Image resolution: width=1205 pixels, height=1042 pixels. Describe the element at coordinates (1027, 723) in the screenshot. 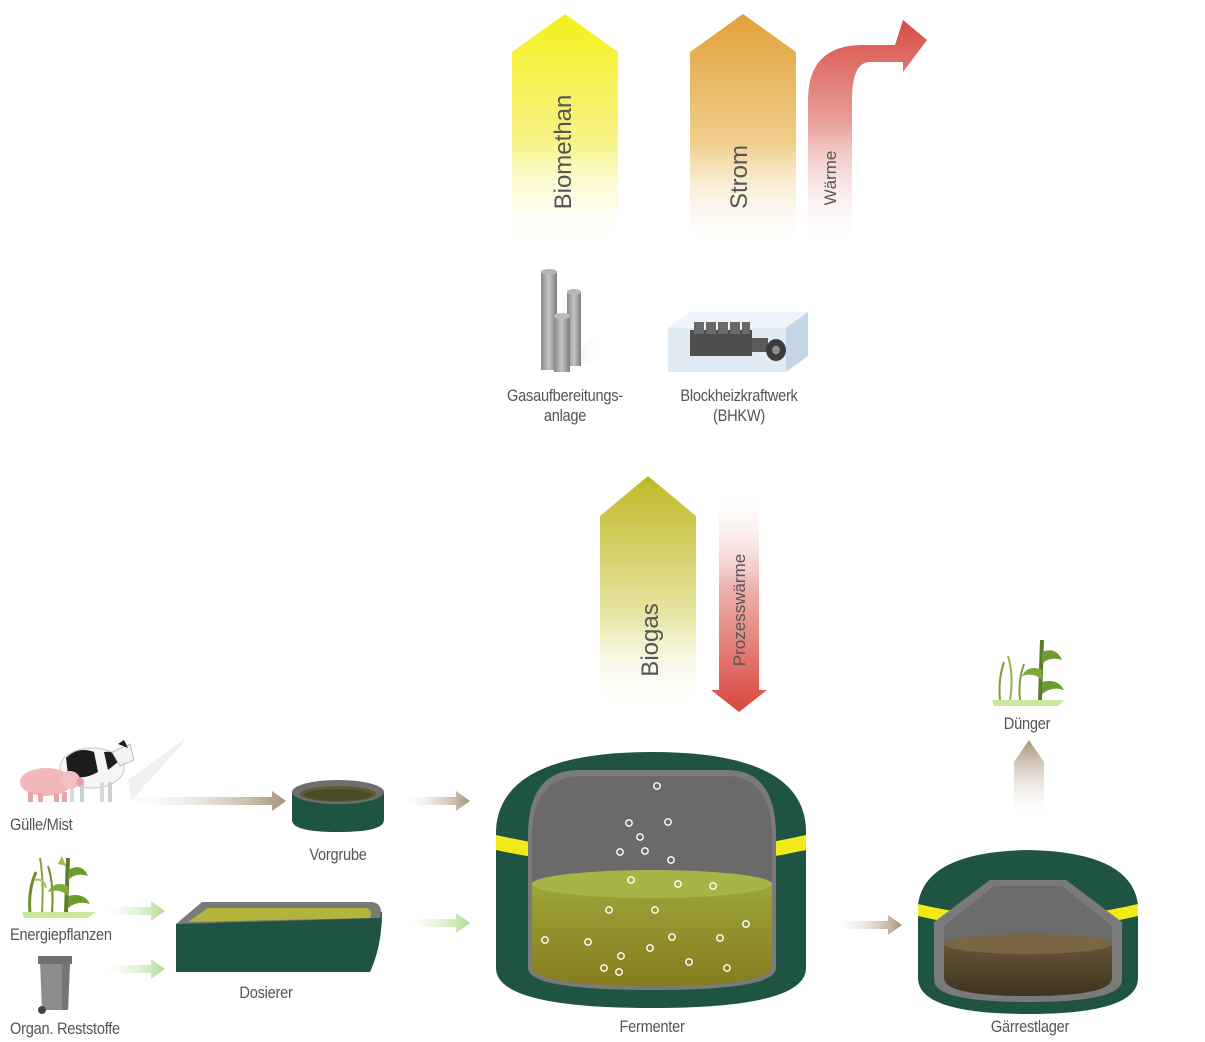

I see `fertilizer-label: Dünger` at that location.